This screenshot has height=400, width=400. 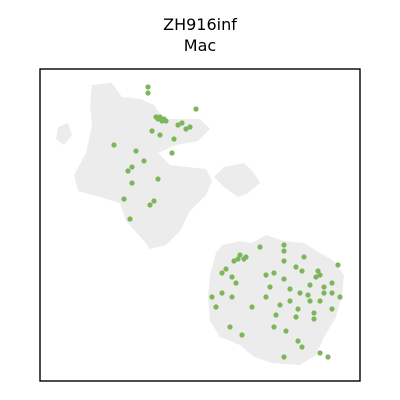 What do you see at coordinates (200, 24) in the screenshot?
I see `chart-title-line1: ZH916inf` at bounding box center [200, 24].